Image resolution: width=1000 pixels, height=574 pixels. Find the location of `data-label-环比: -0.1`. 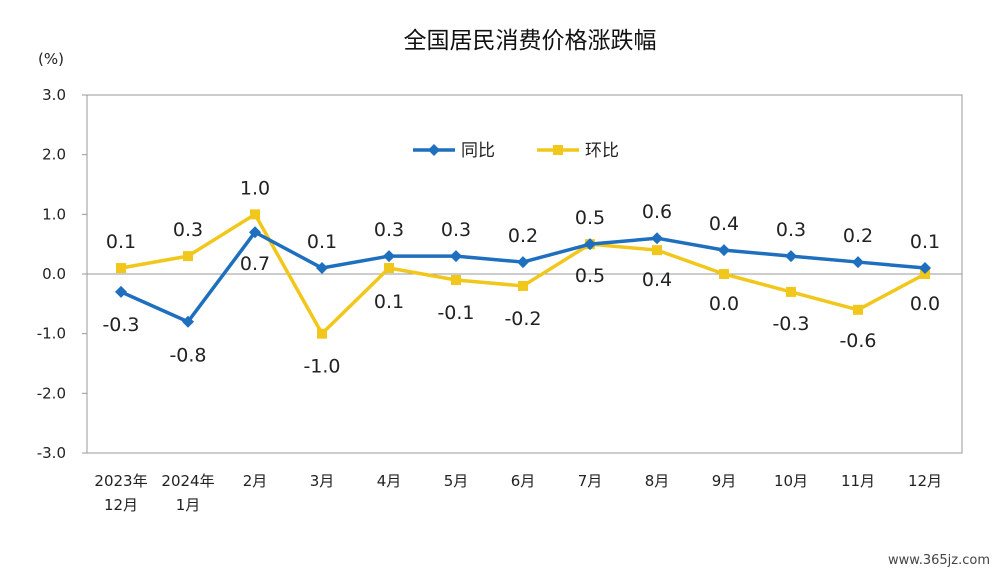

data-label-环比: -0.1 is located at coordinates (455, 313).